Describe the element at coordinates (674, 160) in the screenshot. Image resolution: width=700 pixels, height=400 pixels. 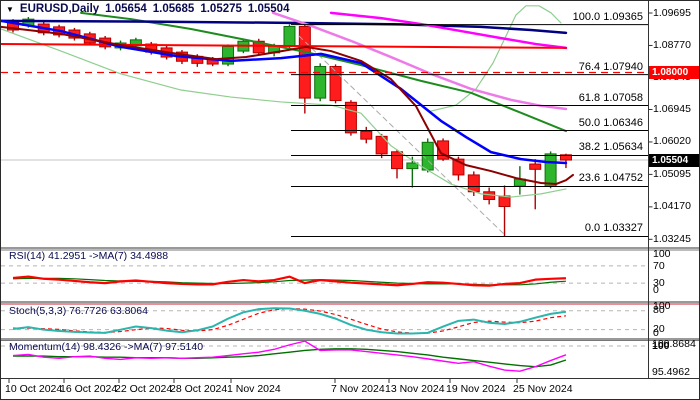
I see `current-price-tag: 1.05504` at that location.